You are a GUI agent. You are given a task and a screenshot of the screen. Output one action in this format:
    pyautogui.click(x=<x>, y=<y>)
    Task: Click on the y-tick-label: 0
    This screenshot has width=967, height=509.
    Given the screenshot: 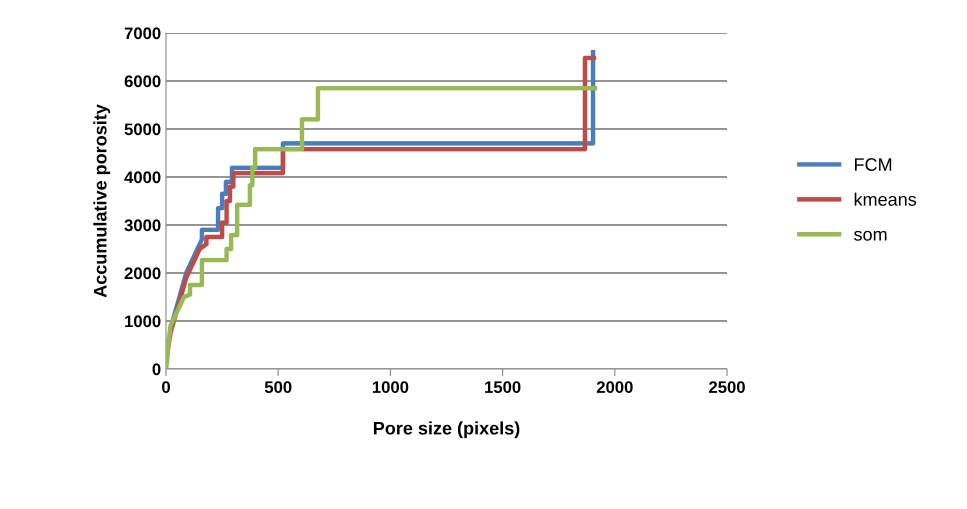 What is the action you would take?
    pyautogui.click(x=156, y=369)
    